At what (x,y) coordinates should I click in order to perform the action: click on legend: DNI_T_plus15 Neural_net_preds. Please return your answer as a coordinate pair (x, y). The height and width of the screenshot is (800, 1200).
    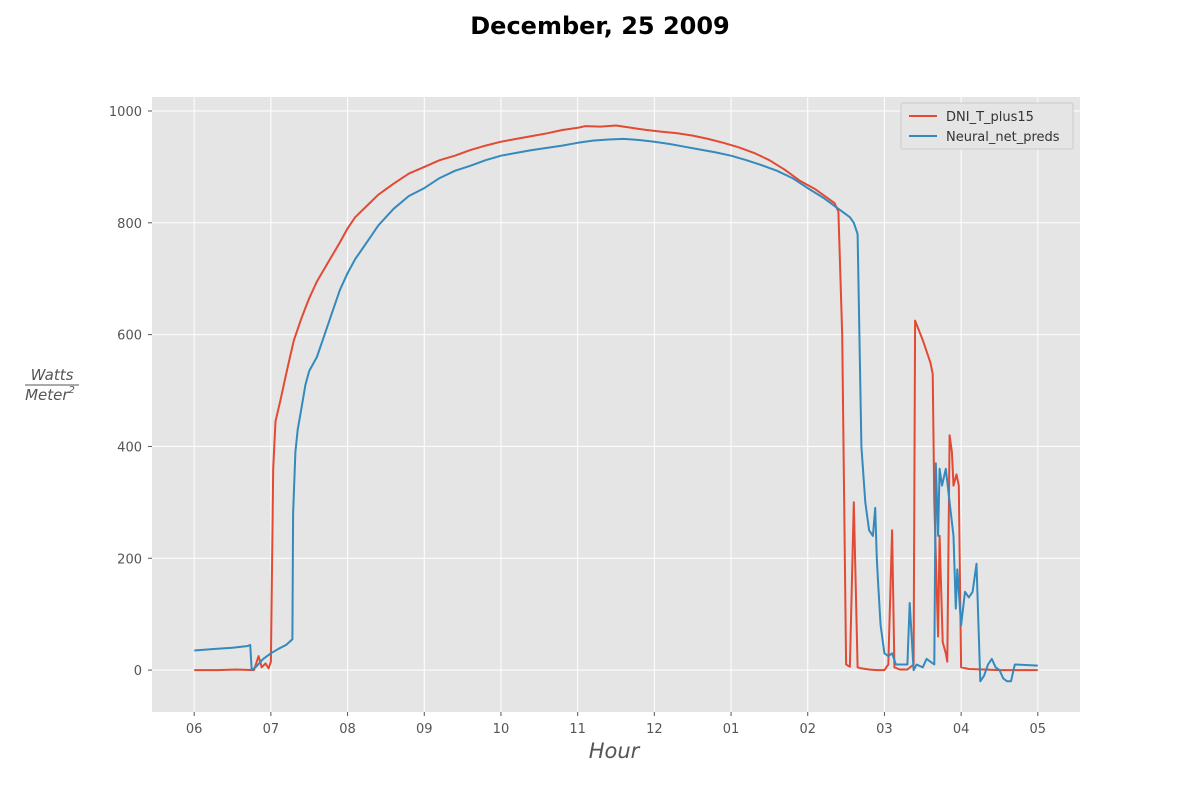
    Looking at the image, I should click on (987, 126).